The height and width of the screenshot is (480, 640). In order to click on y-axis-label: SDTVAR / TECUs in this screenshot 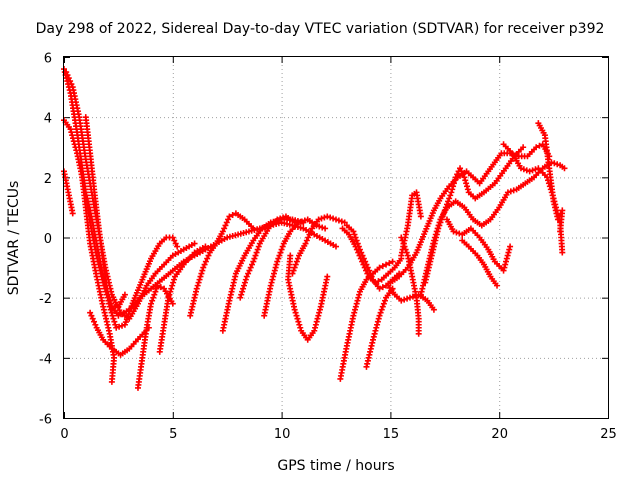, I will do `click(14, 238)`.